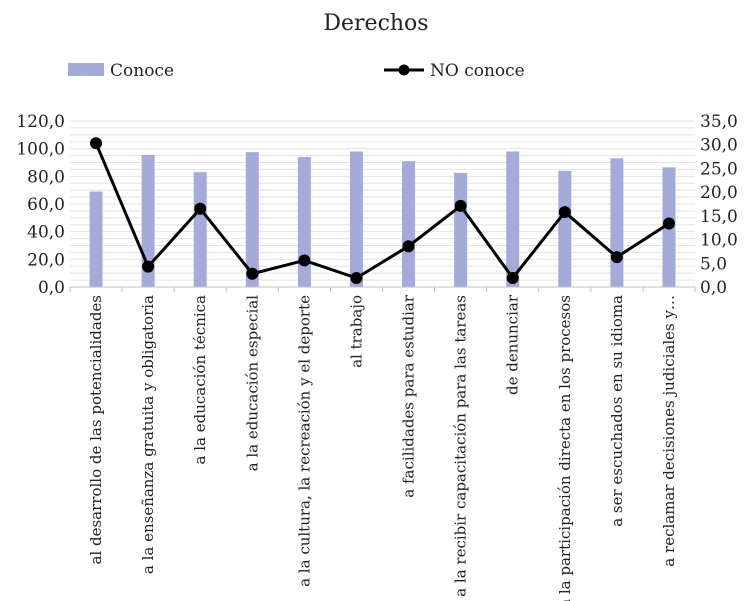 Image resolution: width=752 pixels, height=601 pixels. What do you see at coordinates (713, 288) in the screenshot?
I see `right-axis-tick-label: 0,0` at bounding box center [713, 288].